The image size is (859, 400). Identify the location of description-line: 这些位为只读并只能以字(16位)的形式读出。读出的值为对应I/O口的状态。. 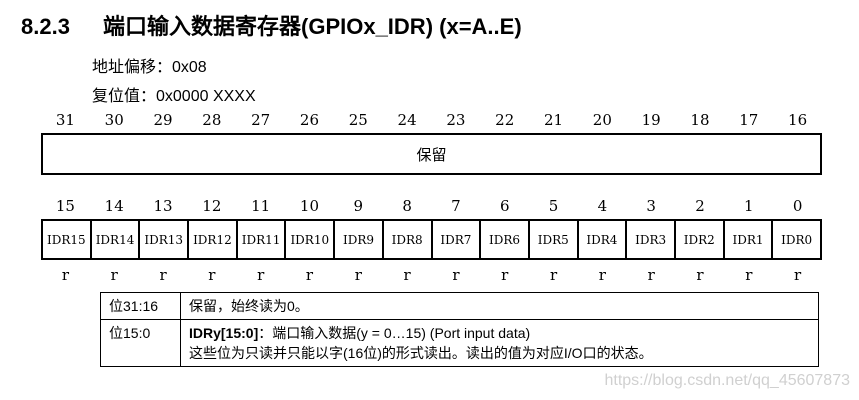
(421, 353).